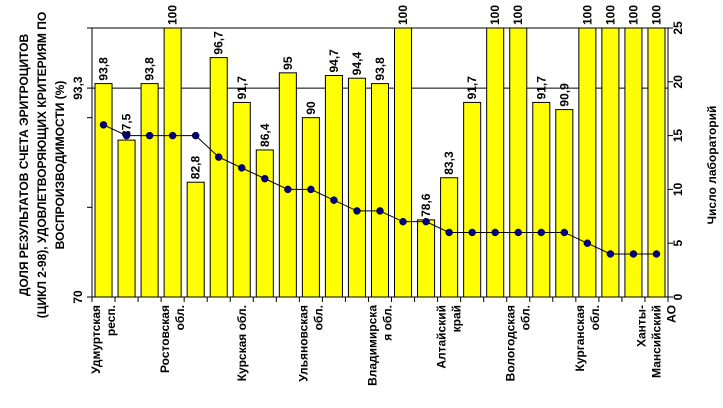 This screenshot has width=723, height=408. What do you see at coordinates (311, 108) in the screenshot?
I see `bar-data-label: 90` at bounding box center [311, 108].